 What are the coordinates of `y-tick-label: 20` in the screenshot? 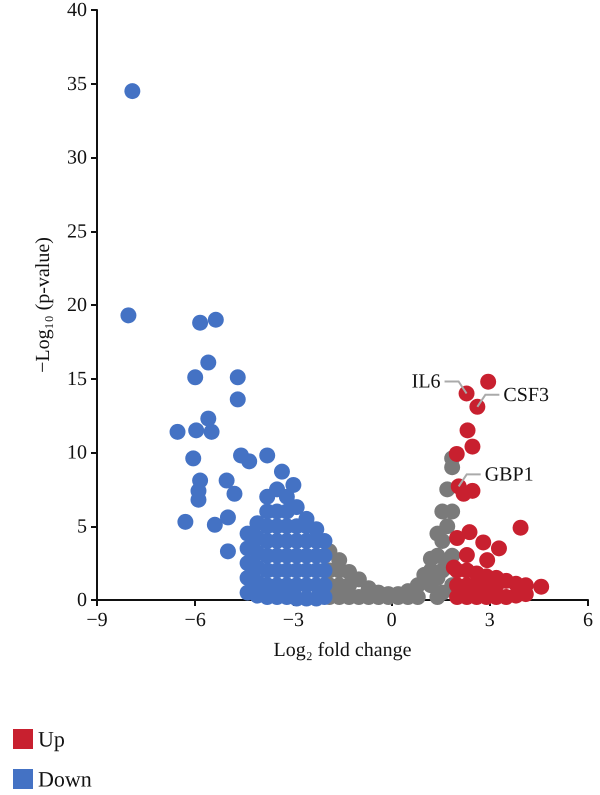 It's located at (77, 305).